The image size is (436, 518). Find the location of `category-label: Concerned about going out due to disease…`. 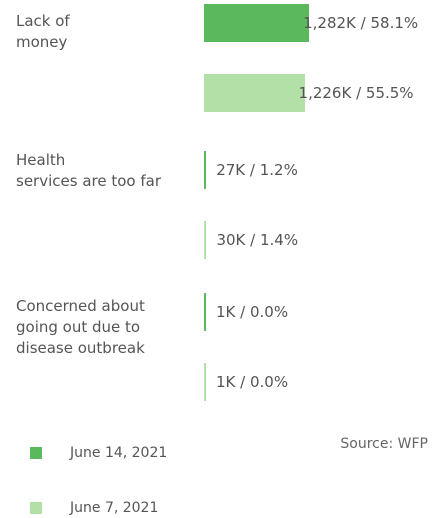

category-label: Concerned about going out due to disease… is located at coordinates (80, 327).